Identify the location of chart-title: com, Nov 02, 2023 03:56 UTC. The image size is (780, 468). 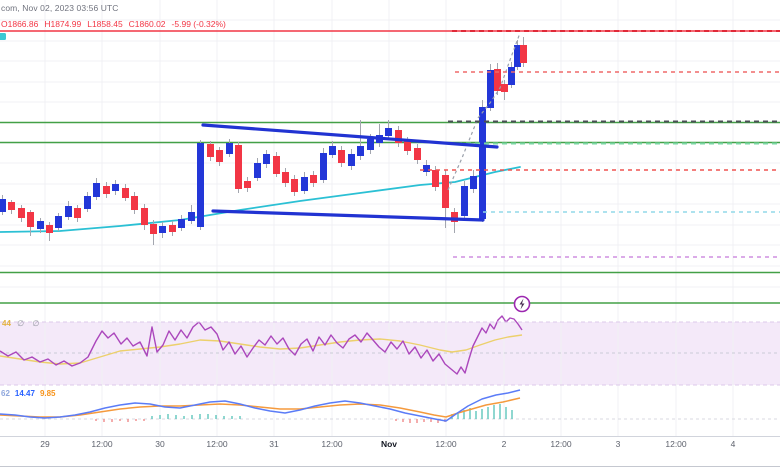
(60, 8).